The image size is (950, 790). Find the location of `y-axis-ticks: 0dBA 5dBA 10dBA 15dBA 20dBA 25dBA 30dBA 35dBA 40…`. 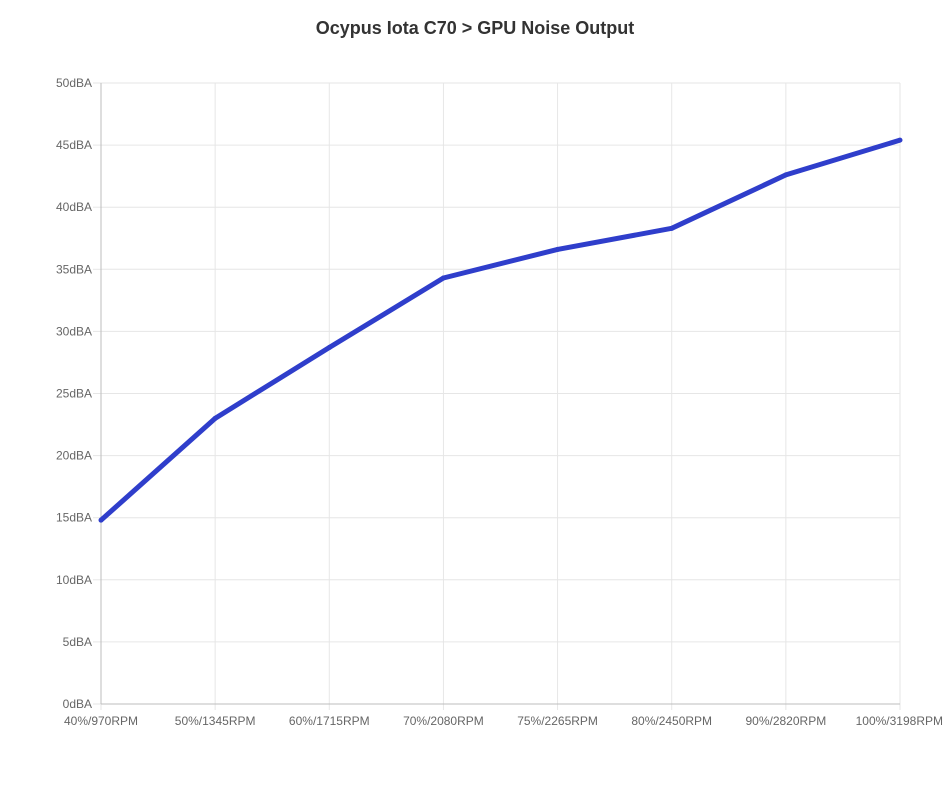

y-axis-ticks: 0dBA 5dBA 10dBA 15dBA 20dBA 25dBA 30dBA 35dBA 40… is located at coordinates (74, 393).